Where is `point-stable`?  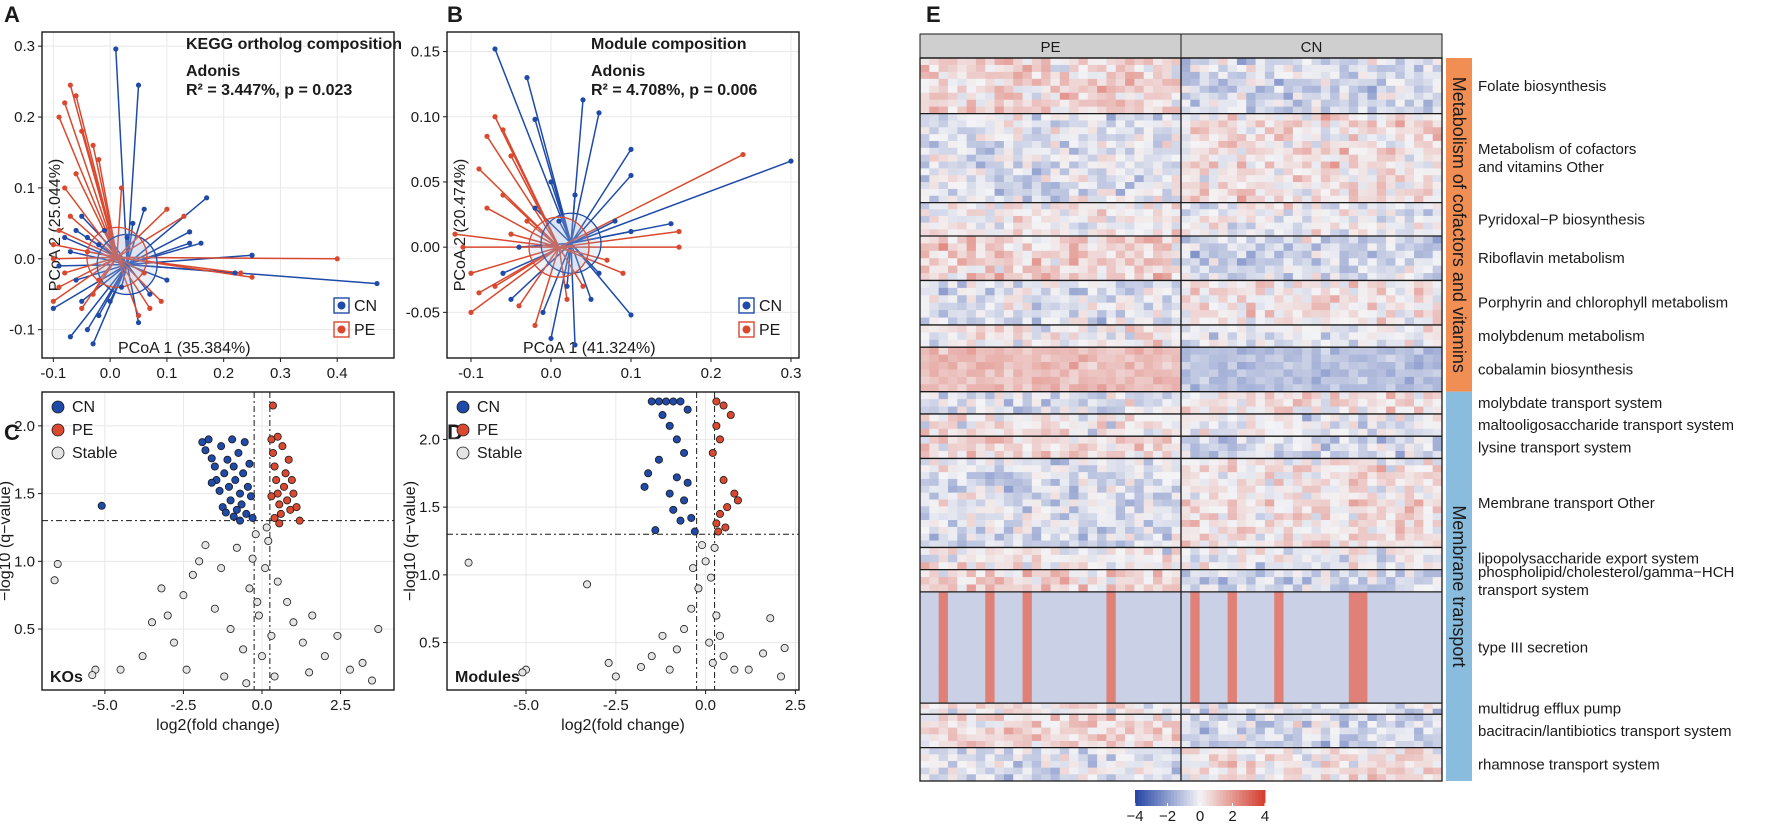 point-stable is located at coordinates (684, 629).